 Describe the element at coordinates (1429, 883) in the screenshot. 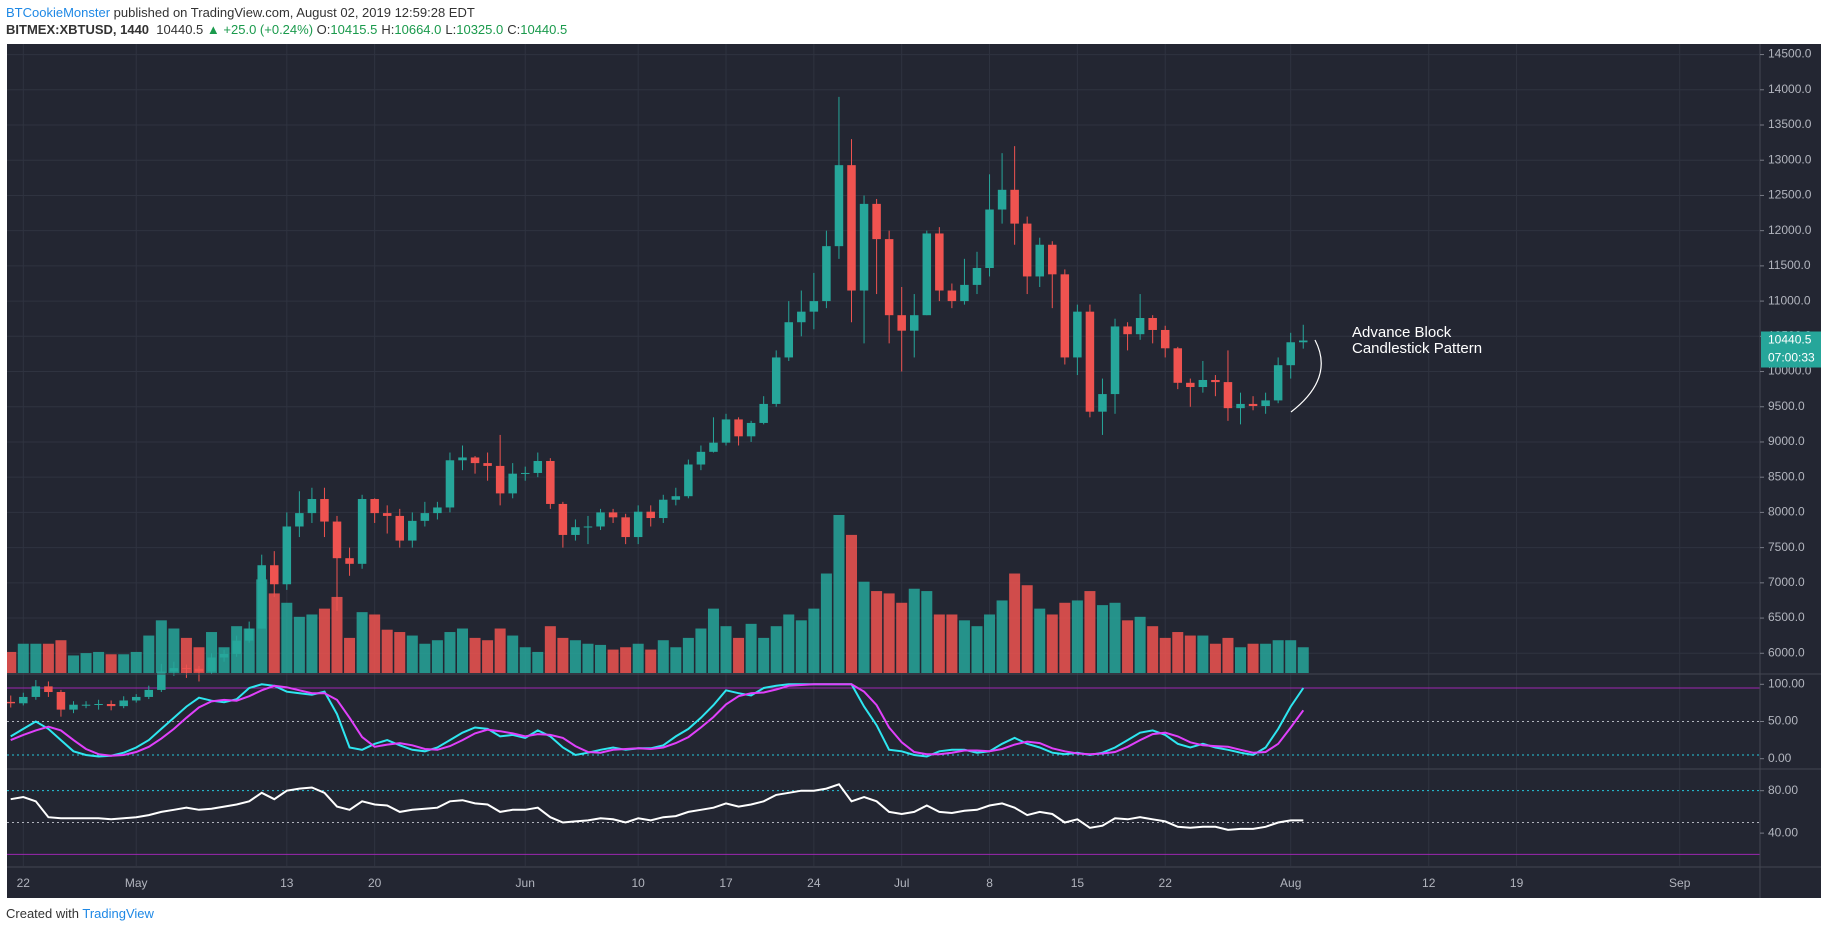

I see `x-tick-label: 12` at that location.